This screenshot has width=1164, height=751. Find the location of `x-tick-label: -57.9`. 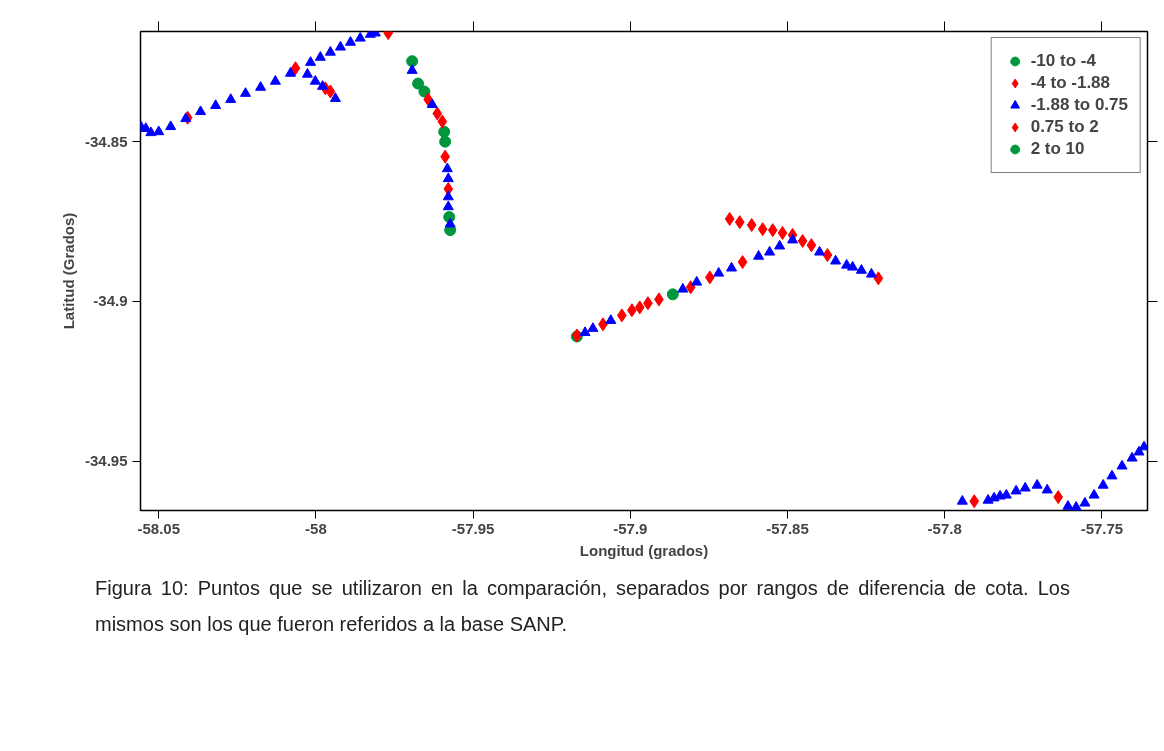

x-tick-label: -57.9 is located at coordinates (630, 528).